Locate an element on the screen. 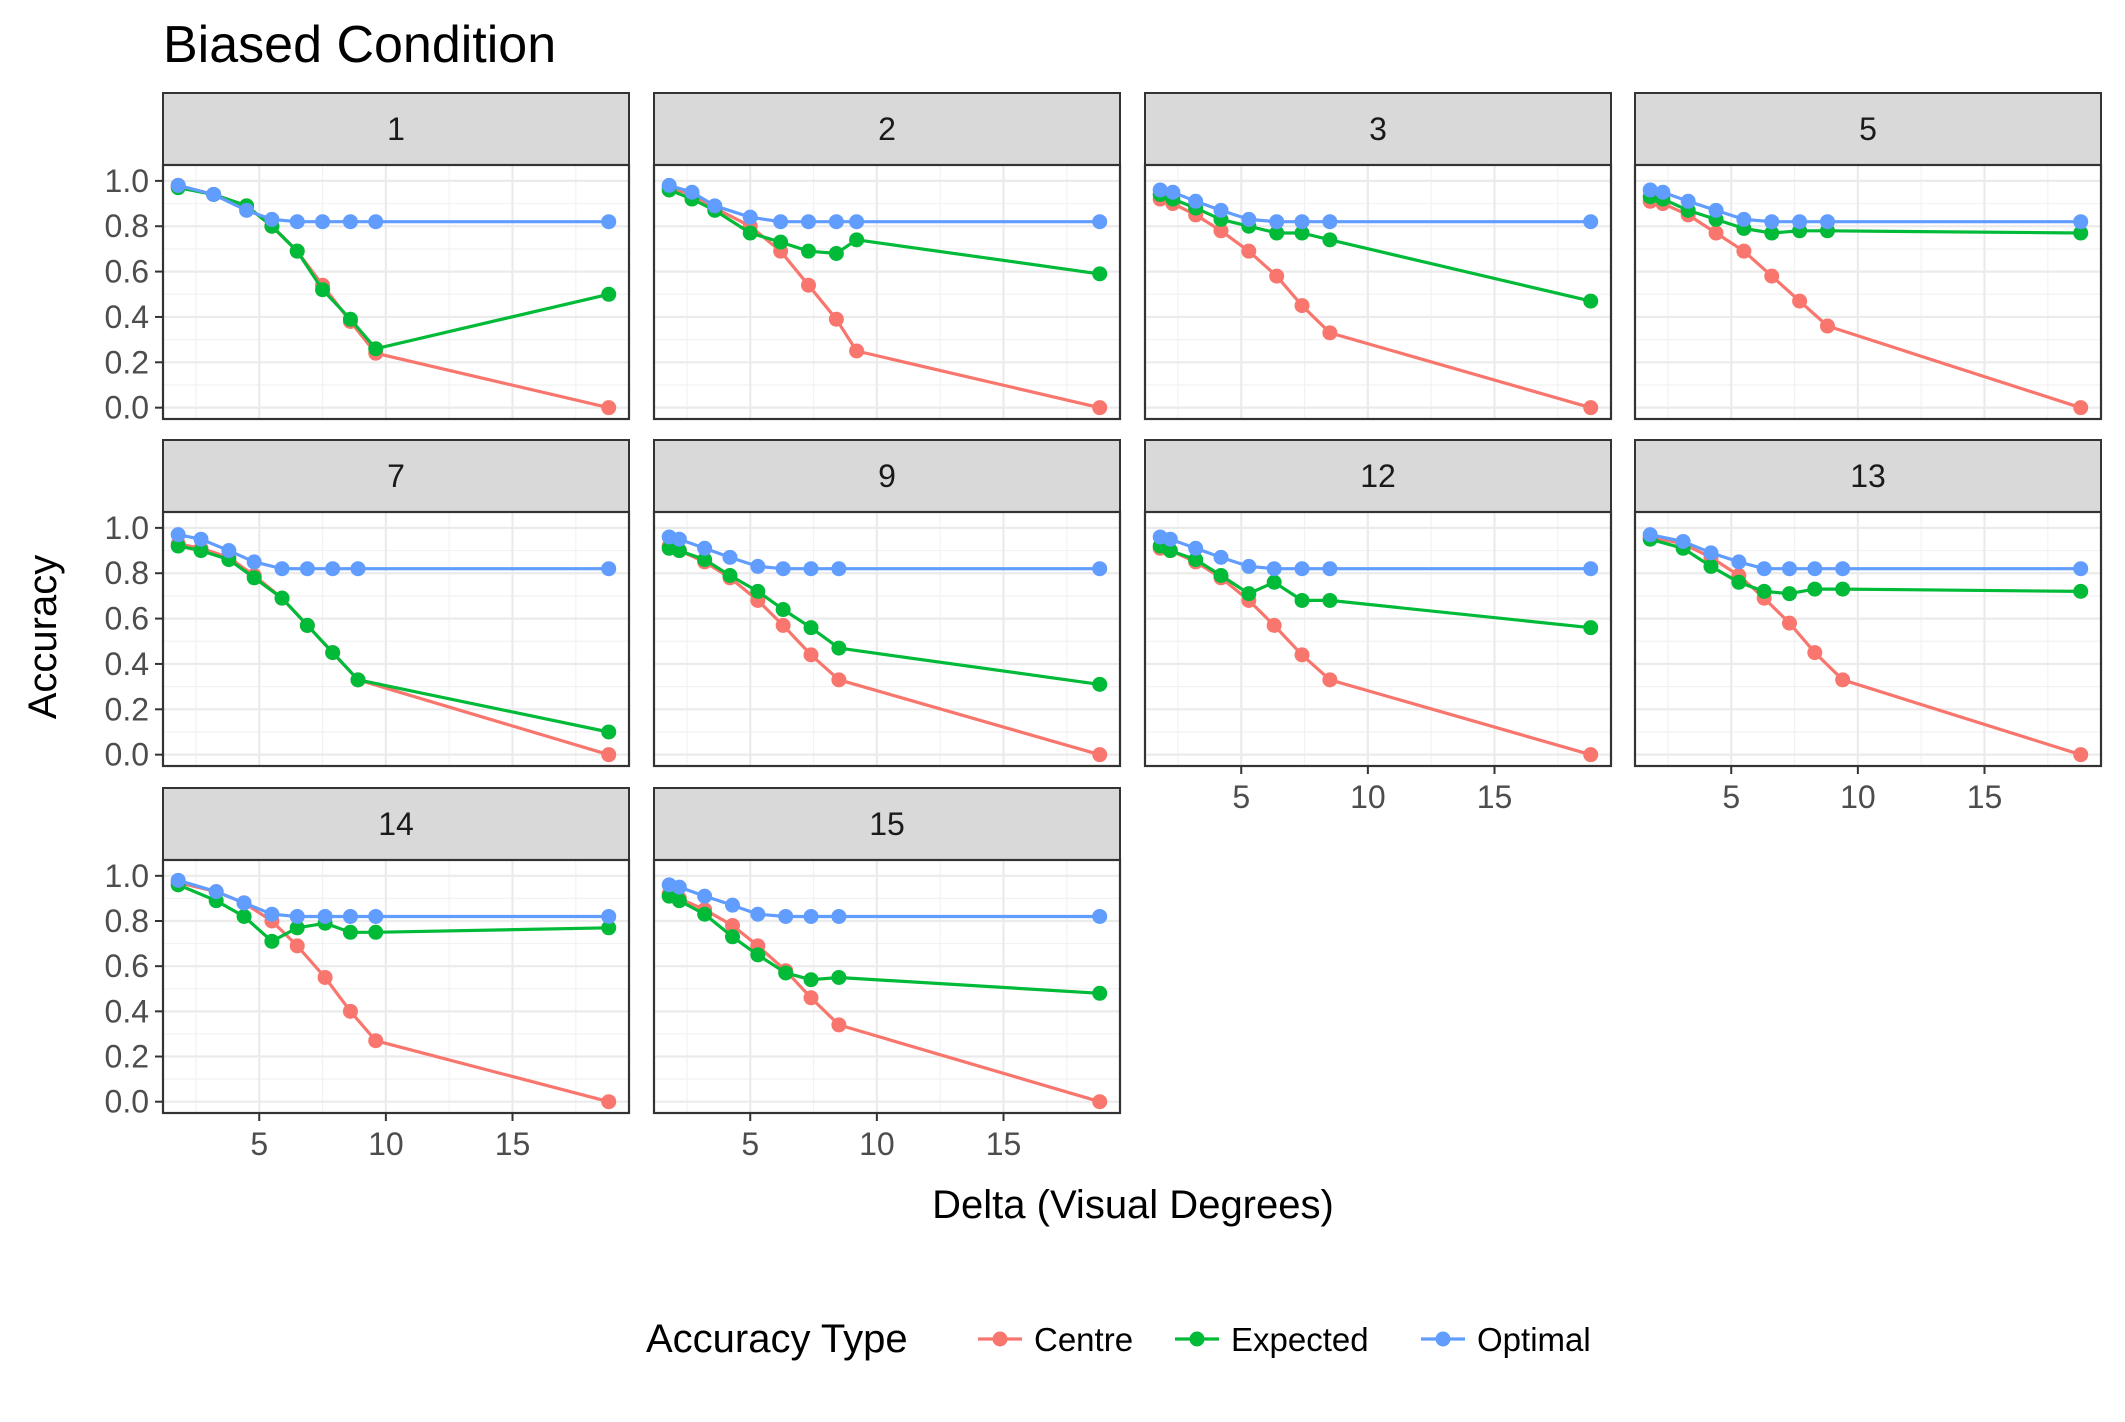 The height and width of the screenshot is (1422, 2125). y-tick-label: 0.2 is located at coordinates (127, 1057).